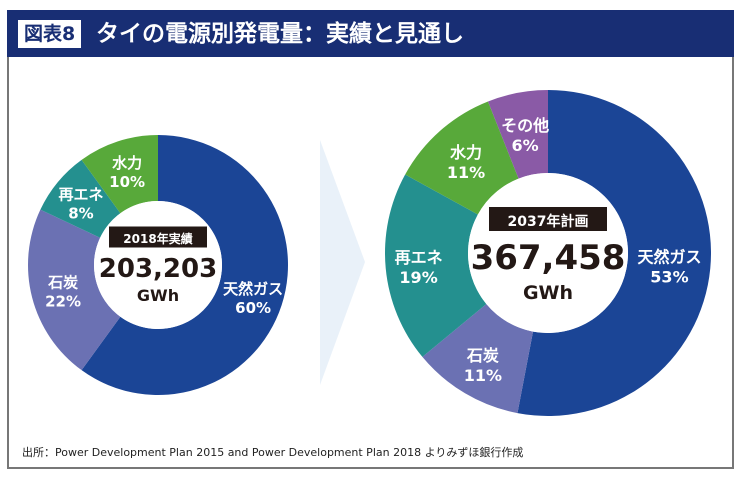 The image size is (740, 482). I want to click on chart-title: タイの電源別発電量：実績と見通し, so click(280, 34).